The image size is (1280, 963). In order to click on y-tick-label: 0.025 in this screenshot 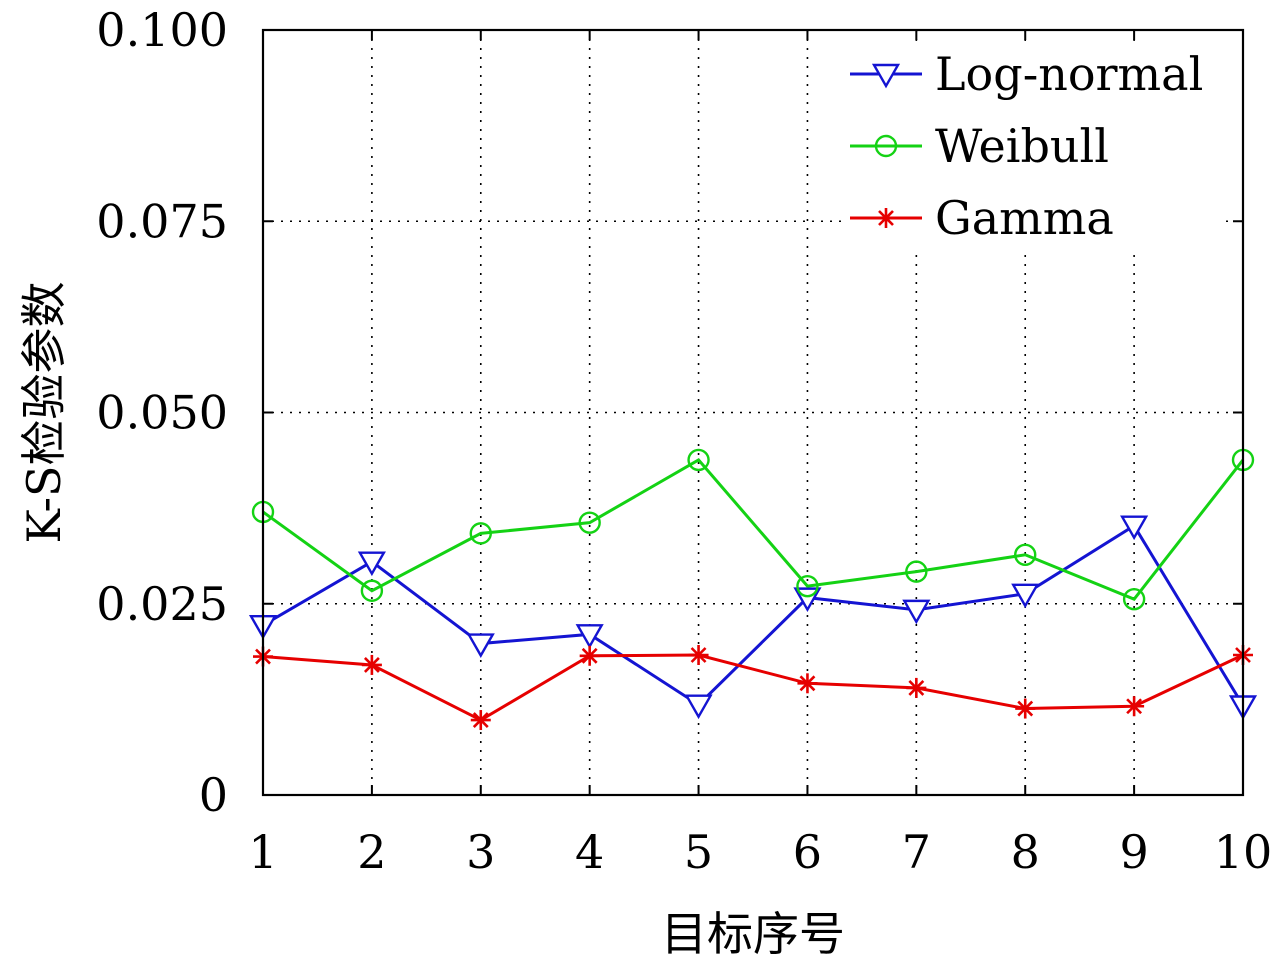, I will do `click(162, 604)`.